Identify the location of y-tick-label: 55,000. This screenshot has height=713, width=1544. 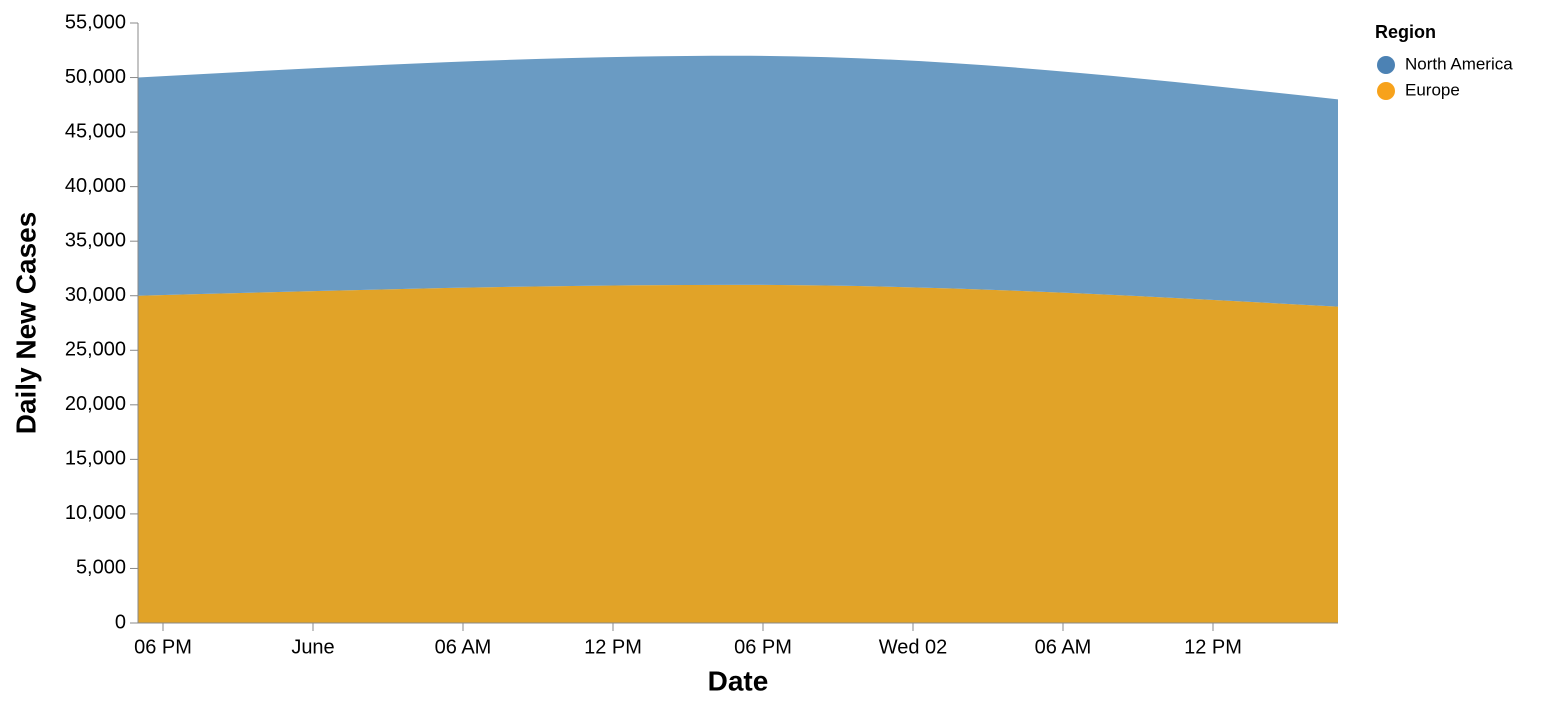
(95, 22).